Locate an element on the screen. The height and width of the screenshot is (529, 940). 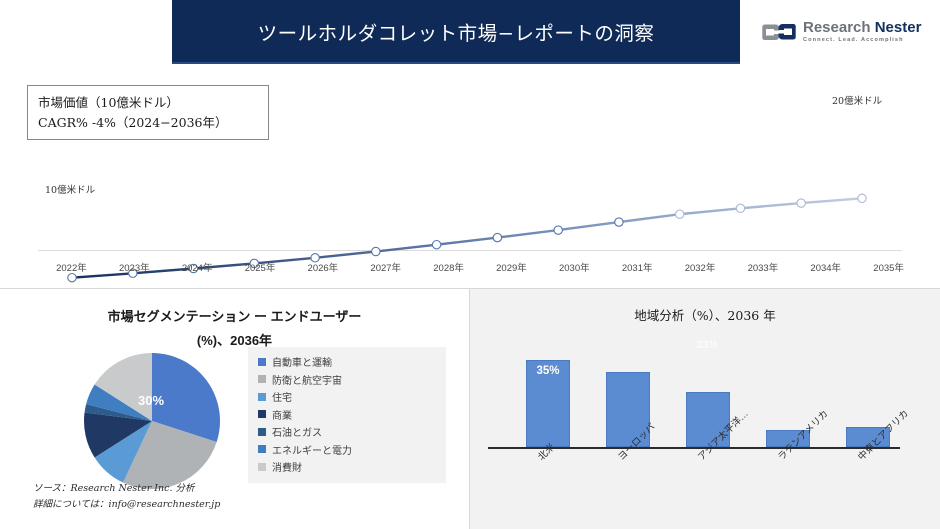
legend-label: エネルギーと電力 is located at coordinates (312, 451).